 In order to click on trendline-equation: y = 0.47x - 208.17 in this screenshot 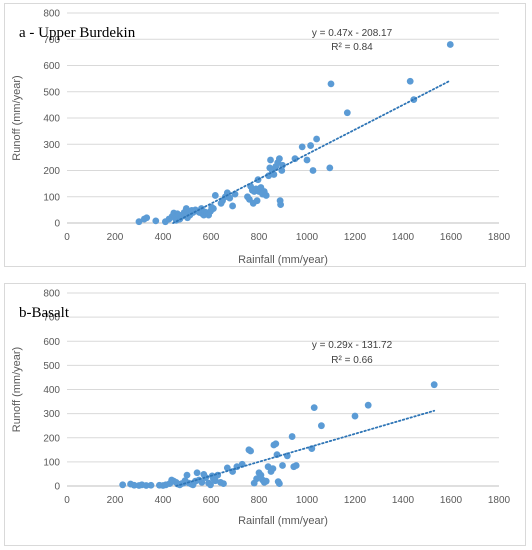, I will do `click(352, 33)`.